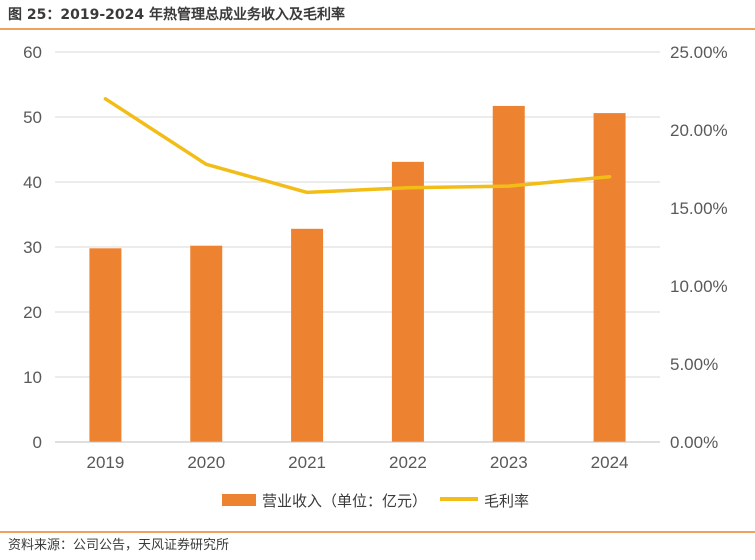  What do you see at coordinates (307, 462) in the screenshot?
I see `x-tick-label: 2021` at bounding box center [307, 462].